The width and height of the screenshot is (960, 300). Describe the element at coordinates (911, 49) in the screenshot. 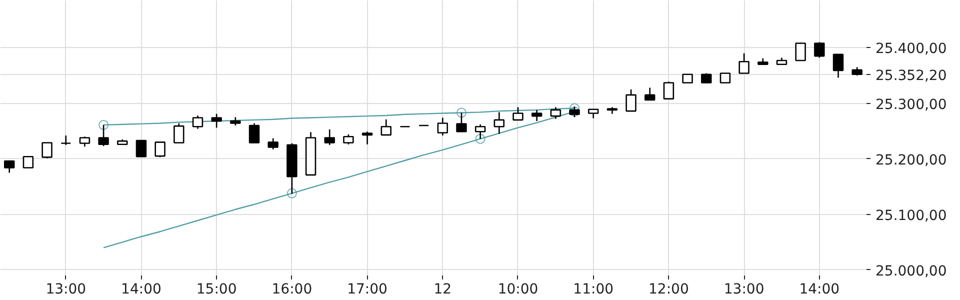

I see `y-tick-label: 25.400,00` at that location.